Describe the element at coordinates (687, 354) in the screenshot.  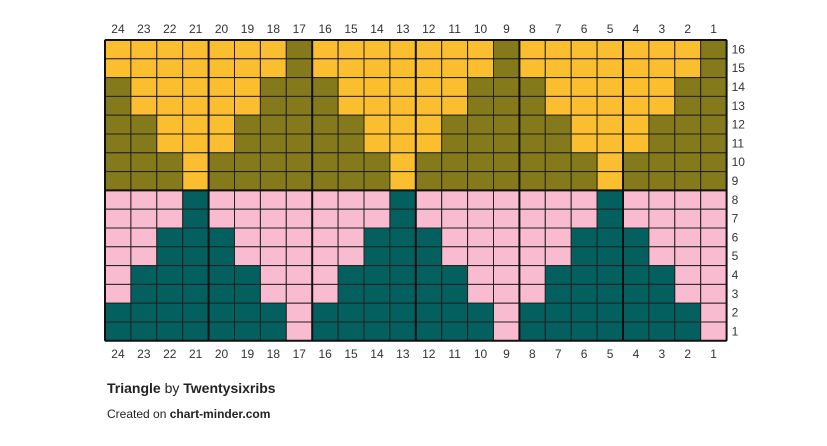
I see `column-label-bottom: 2` at that location.